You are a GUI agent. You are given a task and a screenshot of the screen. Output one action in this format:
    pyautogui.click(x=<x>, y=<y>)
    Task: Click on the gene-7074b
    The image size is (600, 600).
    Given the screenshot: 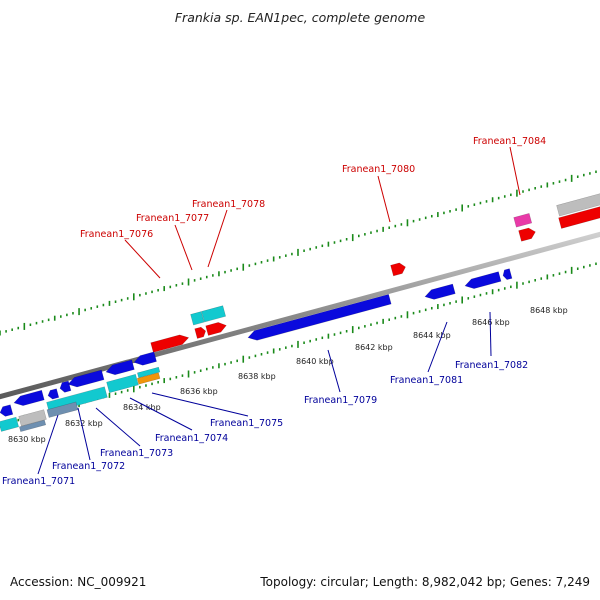 What is the action you would take?
    pyautogui.click(x=149, y=372)
    